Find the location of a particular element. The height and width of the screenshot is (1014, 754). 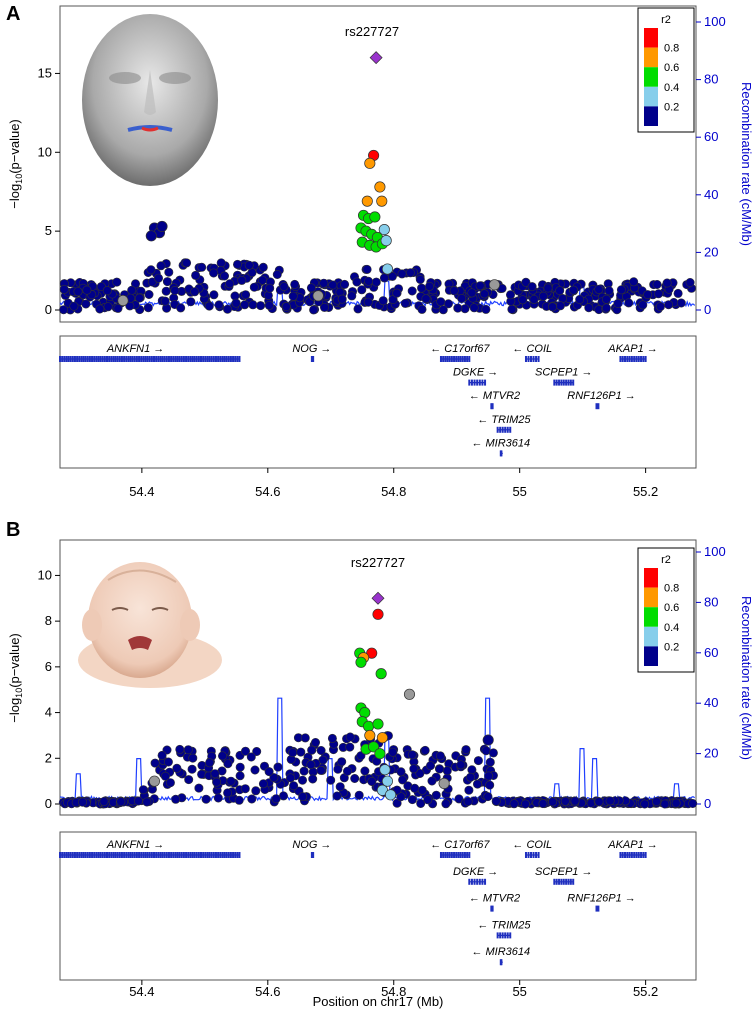

face-3d-illustration is located at coordinates (150, 100).